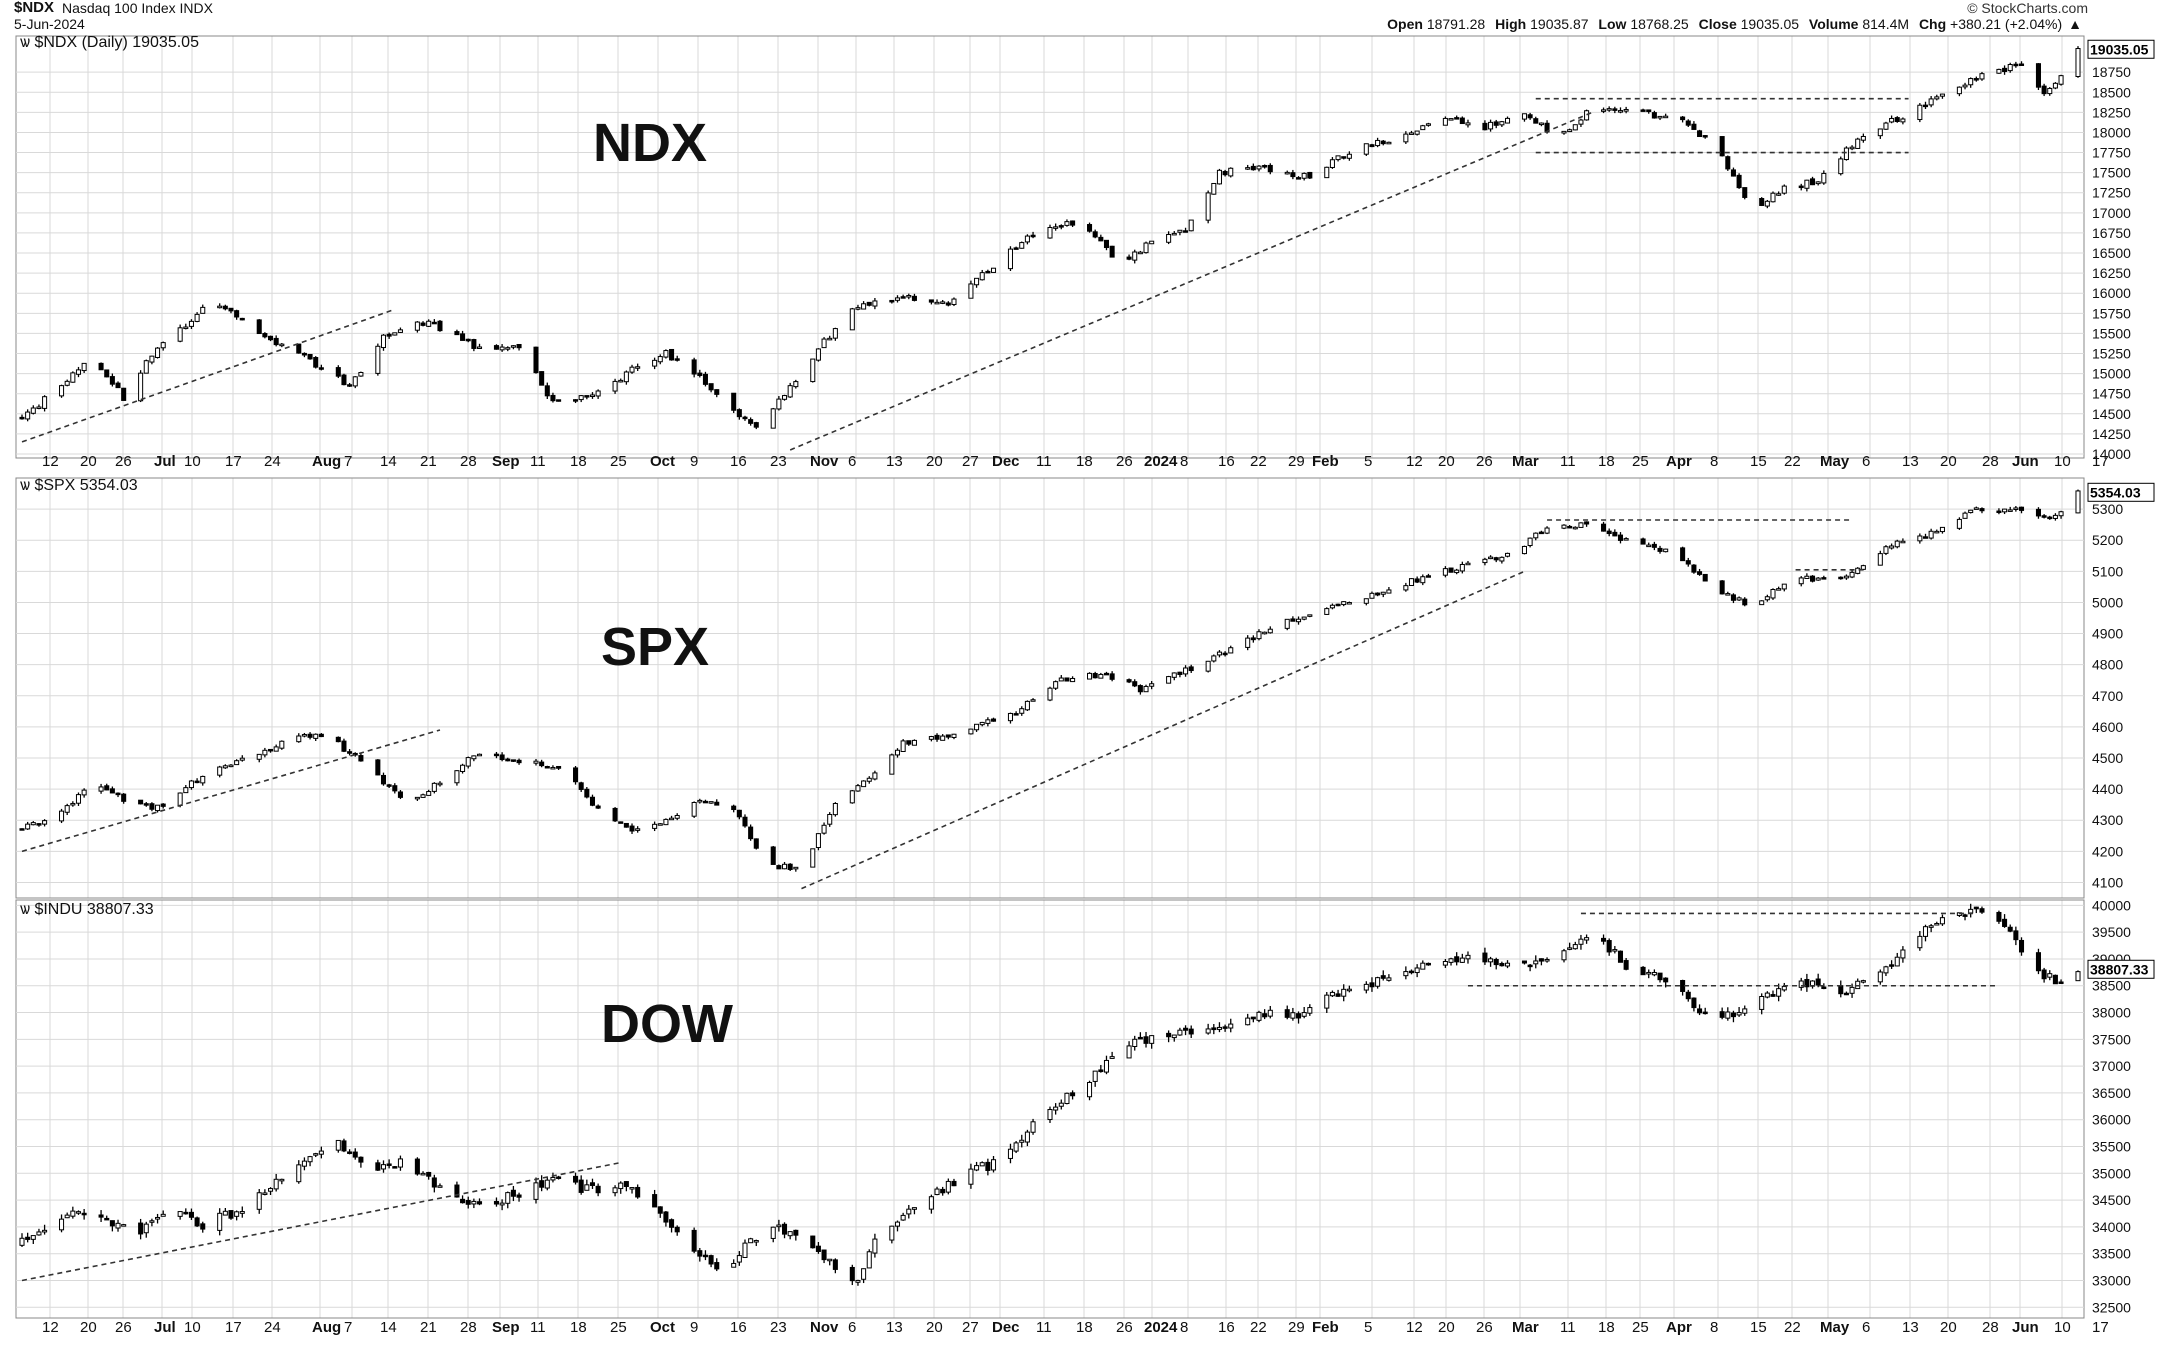  Describe the element at coordinates (109, 42) in the screenshot. I see `panel-title-ndx: ѡ $NDX (Daily) 19035.05` at that location.